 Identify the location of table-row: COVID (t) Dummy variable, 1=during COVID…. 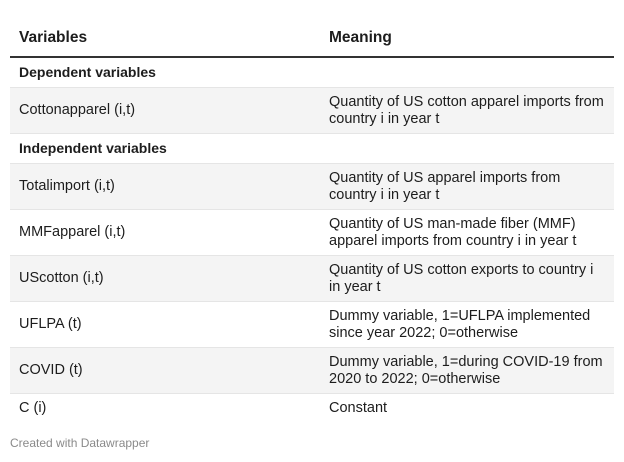
(312, 371).